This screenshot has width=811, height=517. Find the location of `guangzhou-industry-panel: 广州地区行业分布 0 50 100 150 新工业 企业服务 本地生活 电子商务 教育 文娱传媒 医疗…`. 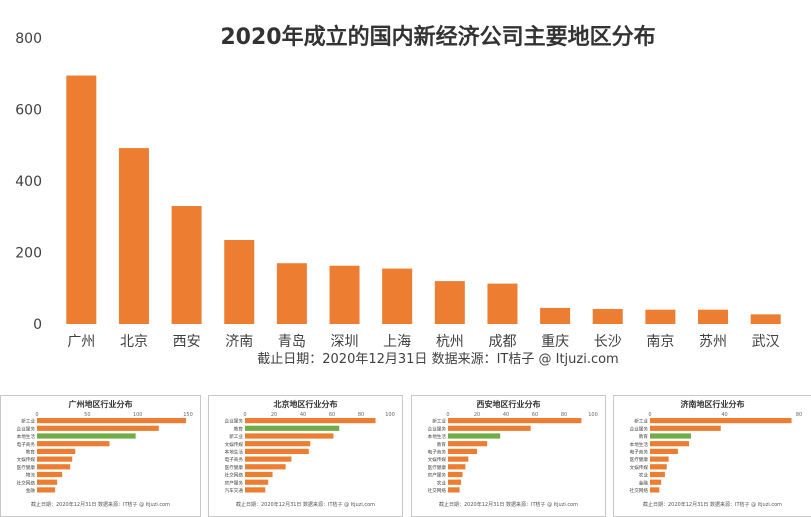

guangzhou-industry-panel: 广州地区行业分布 0 50 100 150 新工业 企业服务 本地生活 电子商务 教育 文娱传媒 医疗… is located at coordinates (100, 456).